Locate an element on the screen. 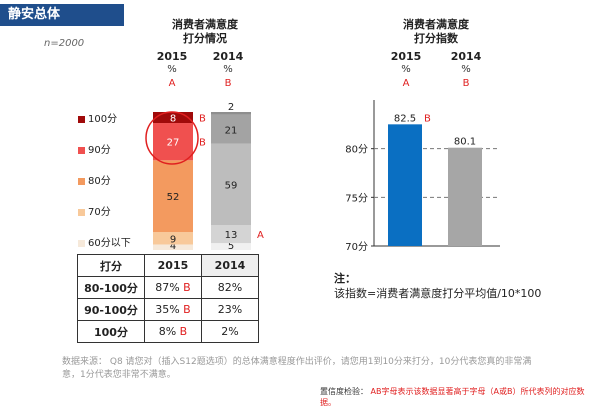 Image resolution: width=600 pixels, height=408 pixels. bar-value-label: 13 is located at coordinates (231, 235).